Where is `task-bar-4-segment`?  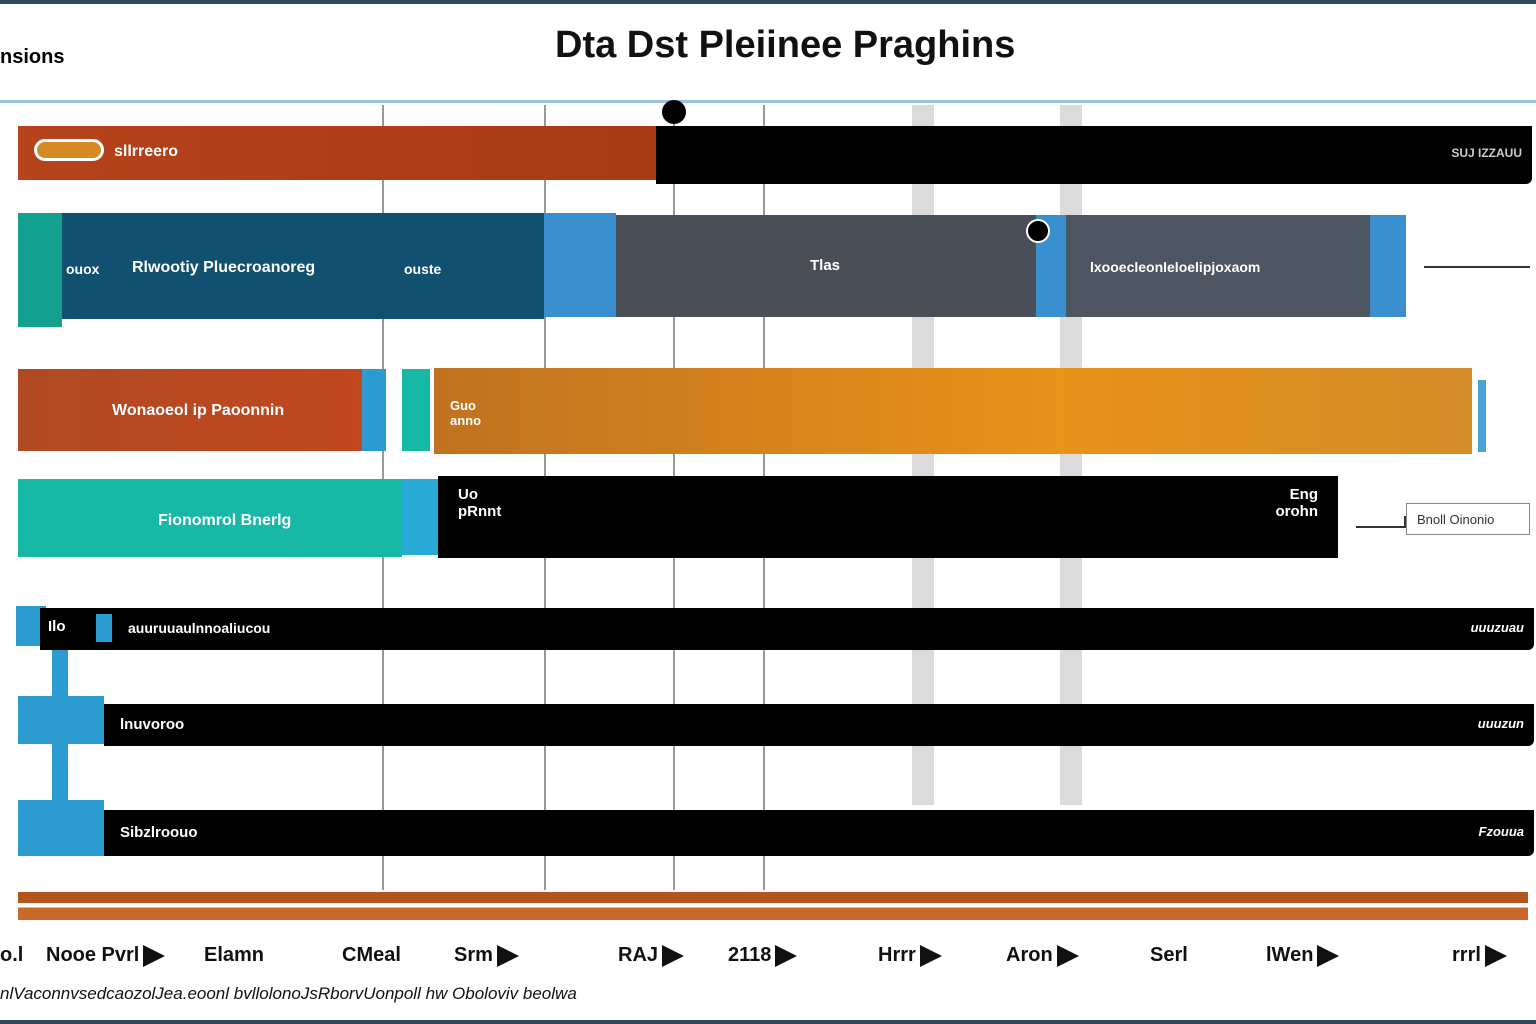
task-bar-4-segment is located at coordinates (420, 517).